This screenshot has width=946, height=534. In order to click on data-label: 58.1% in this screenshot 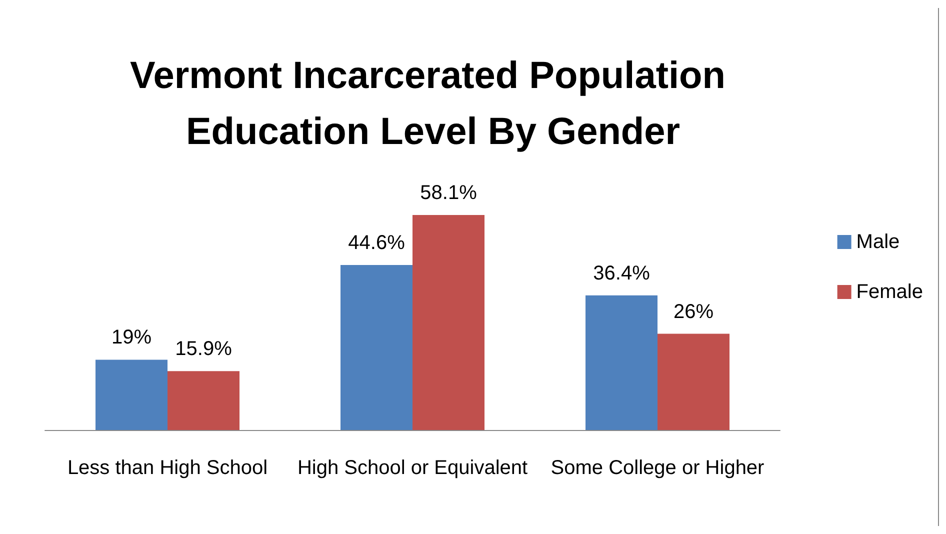, I will do `click(449, 193)`.